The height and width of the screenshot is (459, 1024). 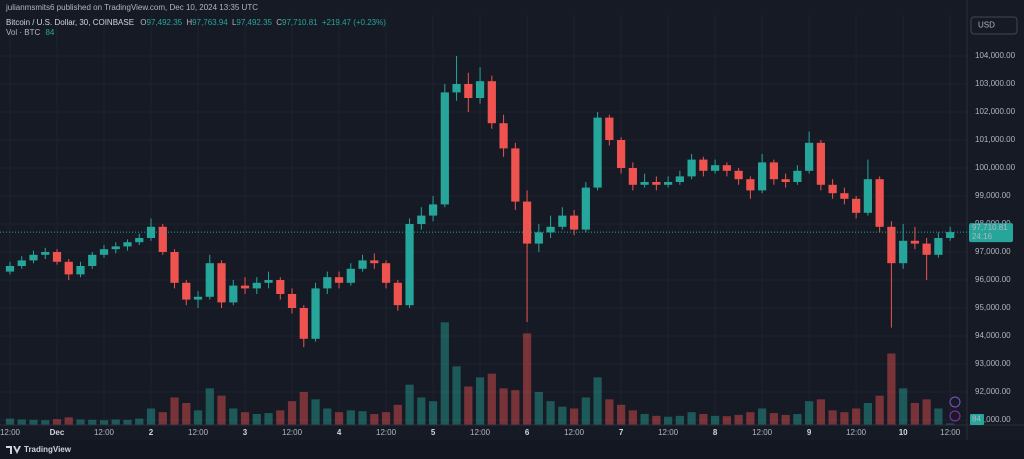 I want to click on y-tick-label: 103,000.00, so click(x=995, y=83).